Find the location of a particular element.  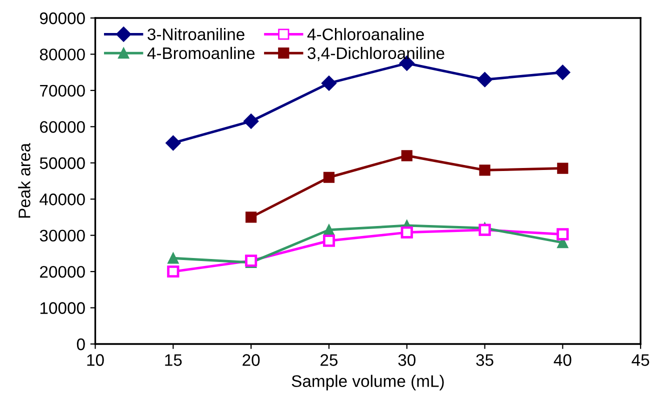

x-tick-label: 25 is located at coordinates (329, 360).